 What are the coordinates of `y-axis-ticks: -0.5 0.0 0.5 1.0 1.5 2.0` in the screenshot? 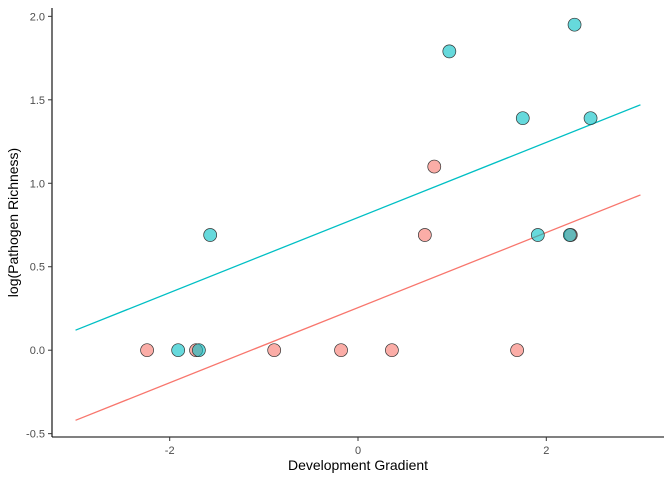 It's located at (39, 226).